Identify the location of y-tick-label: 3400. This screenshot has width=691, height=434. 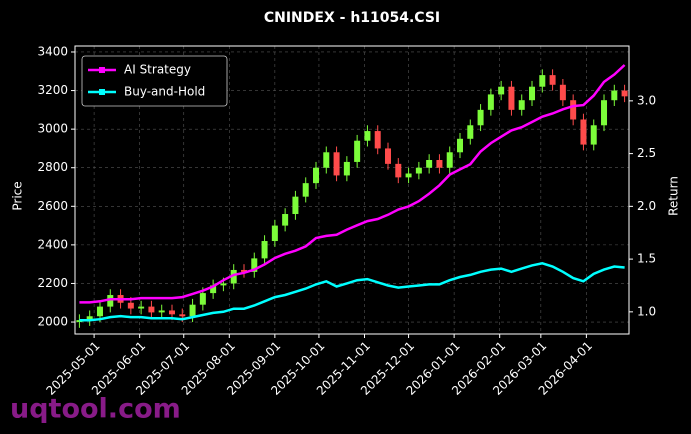
(52, 51).